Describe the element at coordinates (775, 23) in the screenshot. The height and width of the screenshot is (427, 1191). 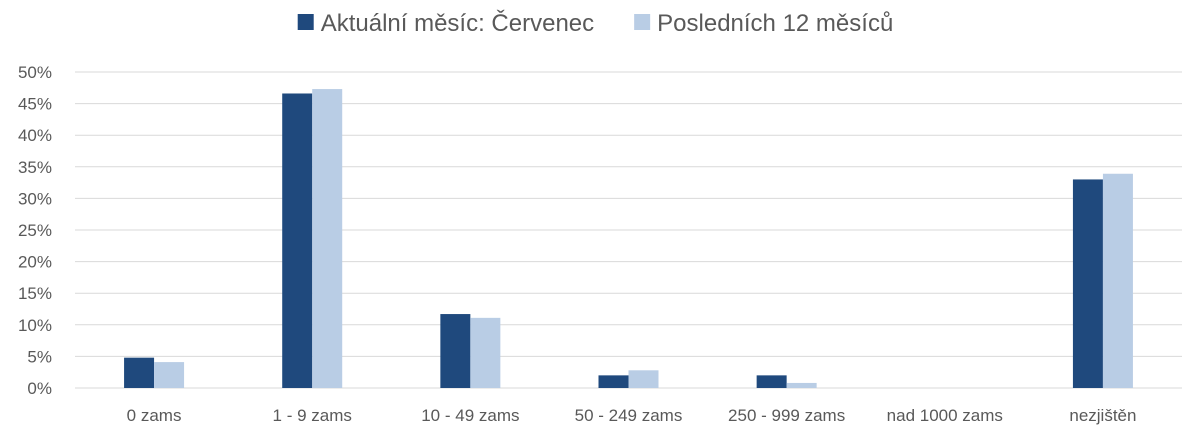
I see `legend-label: Posledních 12 měsíců` at that location.